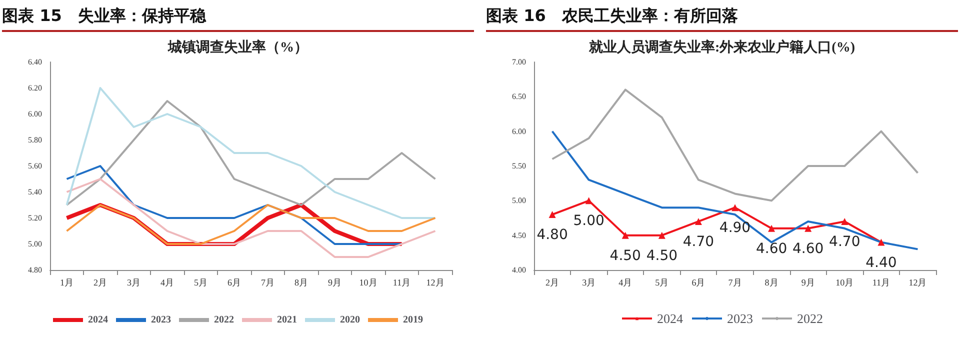 The width and height of the screenshot is (960, 348). What do you see at coordinates (67, 283) in the screenshot?
I see `x-tick-label: 1月` at bounding box center [67, 283].